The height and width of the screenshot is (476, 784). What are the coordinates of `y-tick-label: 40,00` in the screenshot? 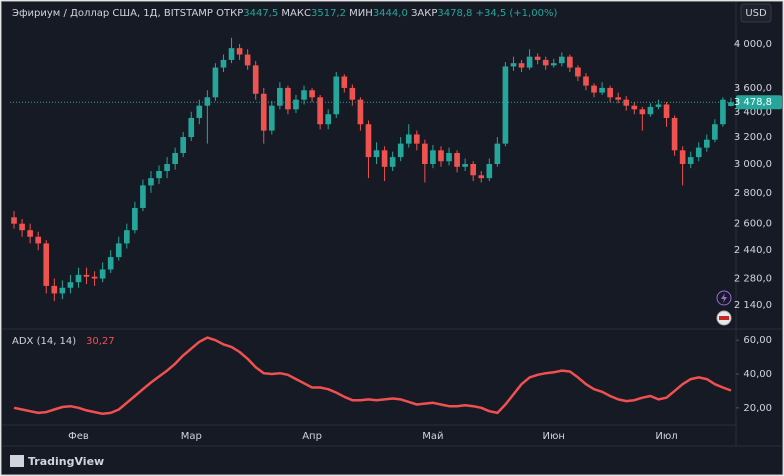 It's located at (757, 374).